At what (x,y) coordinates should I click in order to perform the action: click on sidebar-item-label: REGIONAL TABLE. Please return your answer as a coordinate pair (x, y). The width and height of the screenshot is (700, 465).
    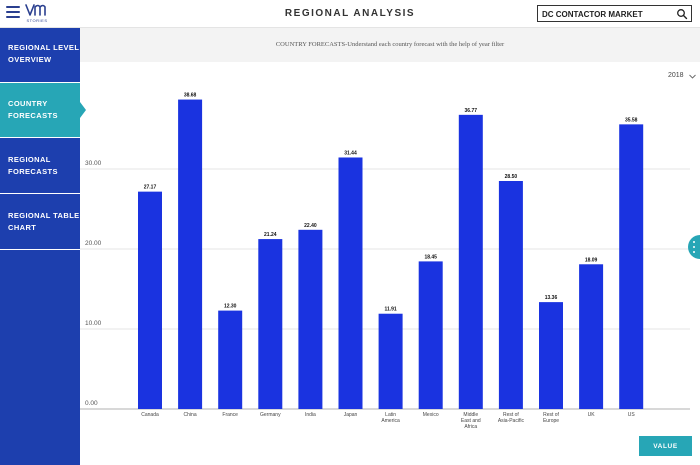
    Looking at the image, I should click on (44, 215).